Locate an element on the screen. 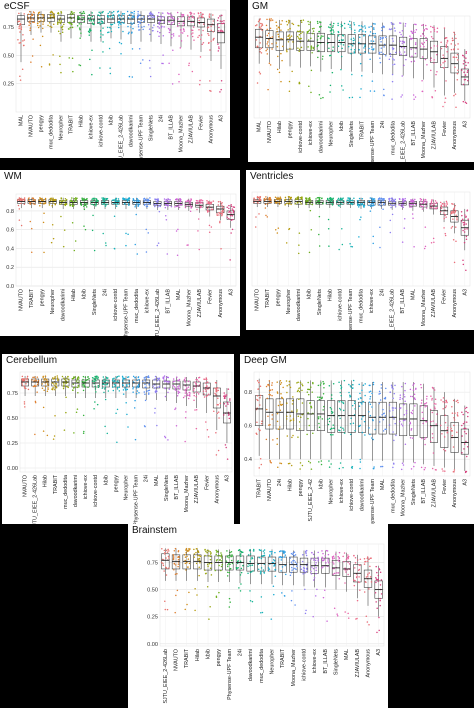 The width and height of the screenshot is (474, 708). category-label: TRABIT is located at coordinates (187, 658).